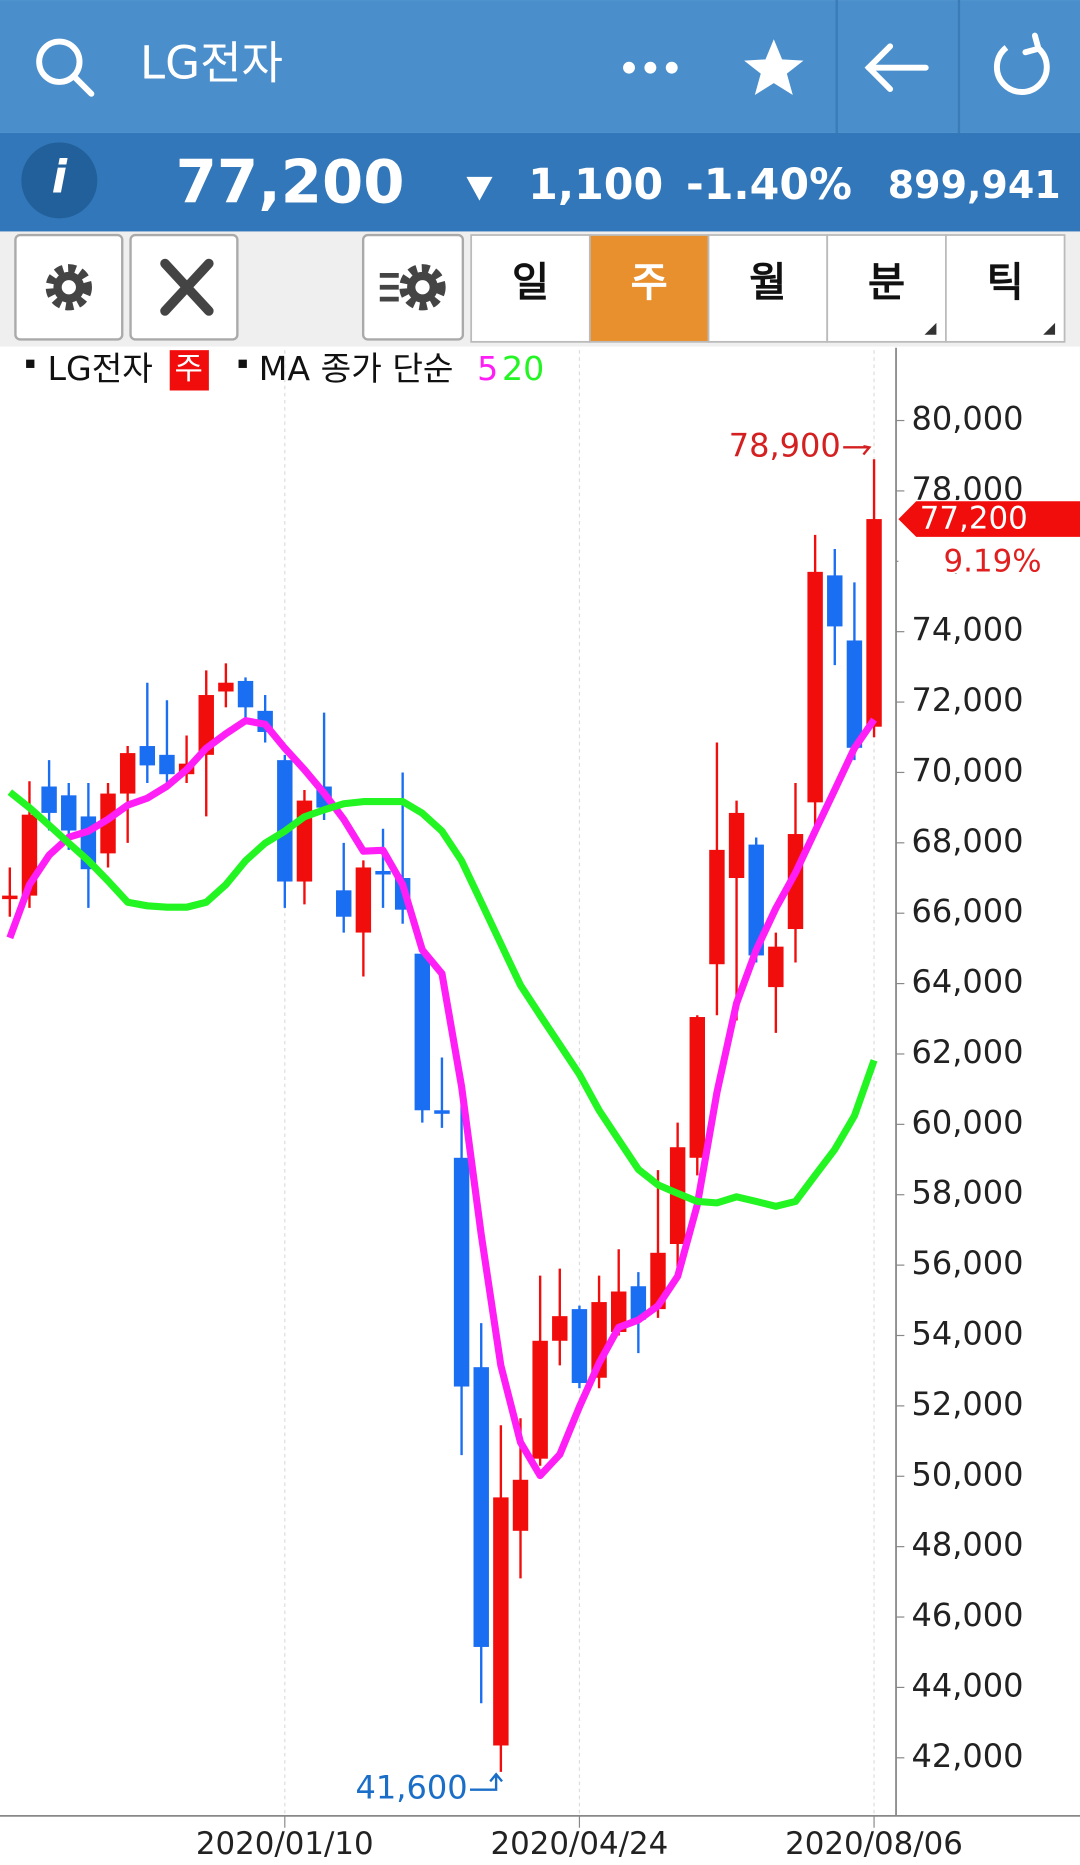  What do you see at coordinates (967, 1685) in the screenshot?
I see `y-tick-label: 44,000` at bounding box center [967, 1685].